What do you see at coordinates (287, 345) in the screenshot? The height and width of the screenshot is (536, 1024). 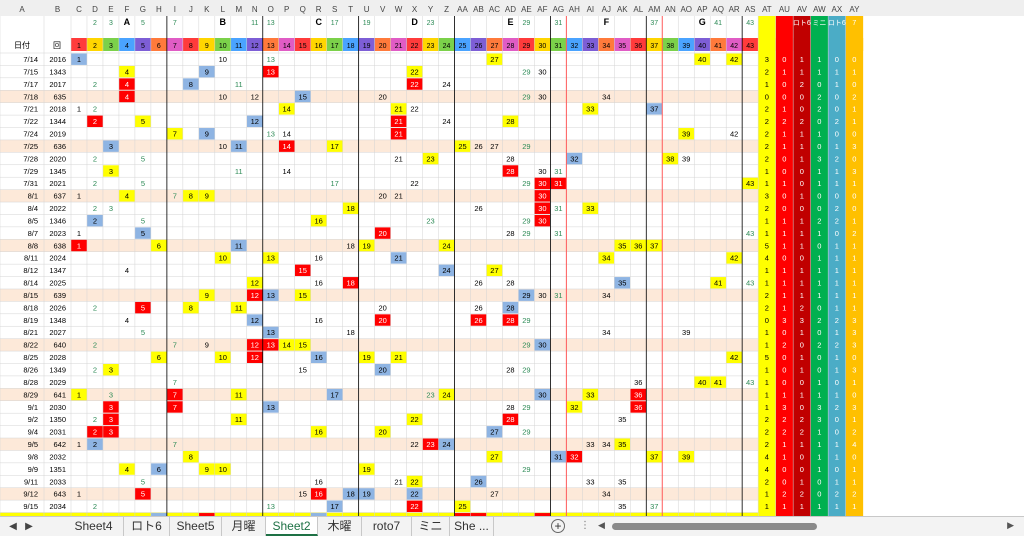 I see `number-cell: 14` at bounding box center [287, 345].